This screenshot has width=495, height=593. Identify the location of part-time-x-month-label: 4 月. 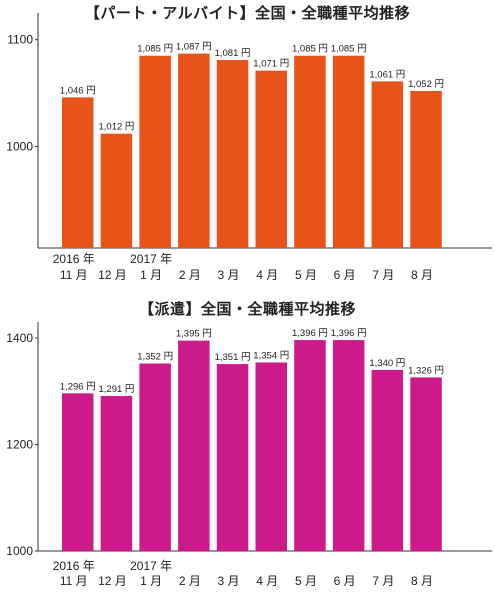
(267, 275).